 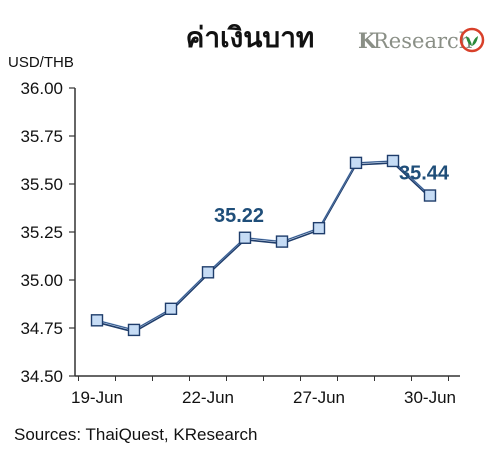 What do you see at coordinates (41, 88) in the screenshot?
I see `y-tick-label: 36.00` at bounding box center [41, 88].